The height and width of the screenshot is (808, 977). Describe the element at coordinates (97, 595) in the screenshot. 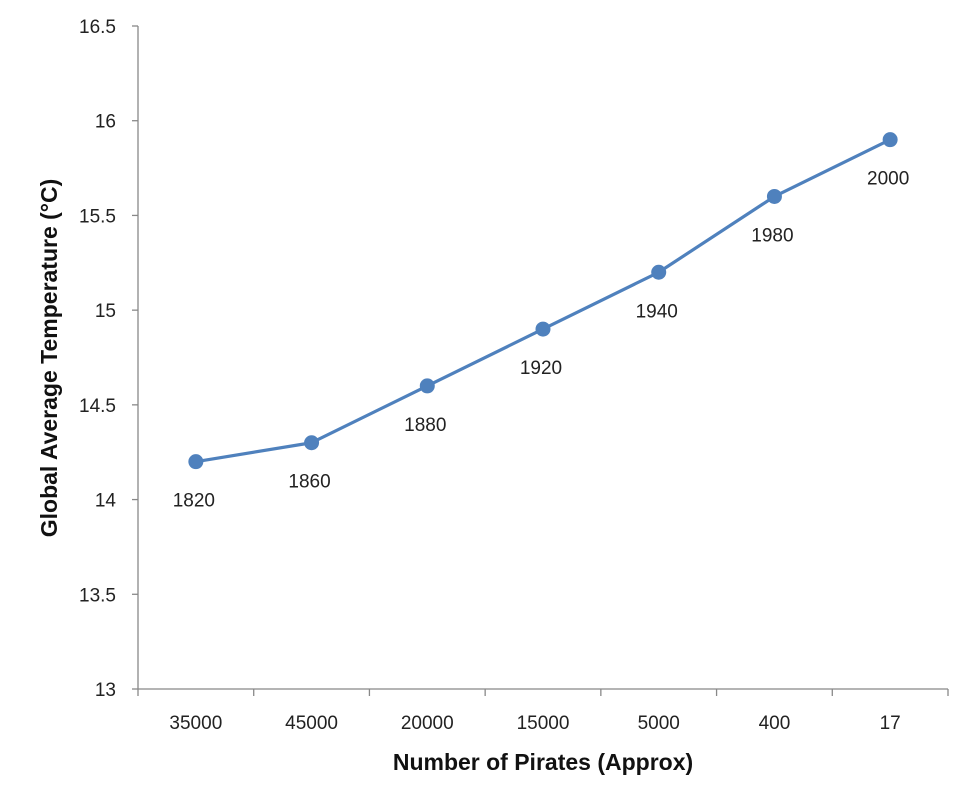

I see `y-tick-label: 13.5` at that location.